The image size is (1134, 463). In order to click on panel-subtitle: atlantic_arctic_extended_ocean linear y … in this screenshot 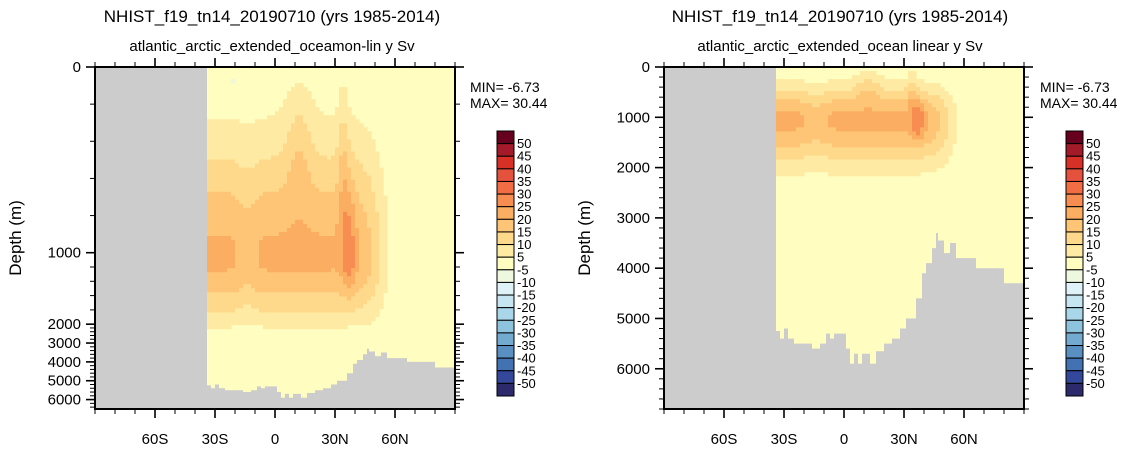, I will do `click(840, 46)`.